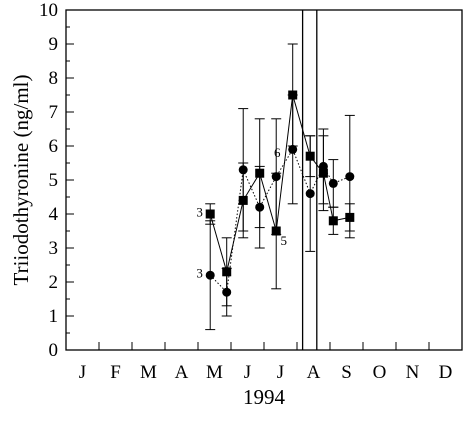 The height and width of the screenshot is (443, 464). I want to click on sample-size-label: 5, so click(284, 240).